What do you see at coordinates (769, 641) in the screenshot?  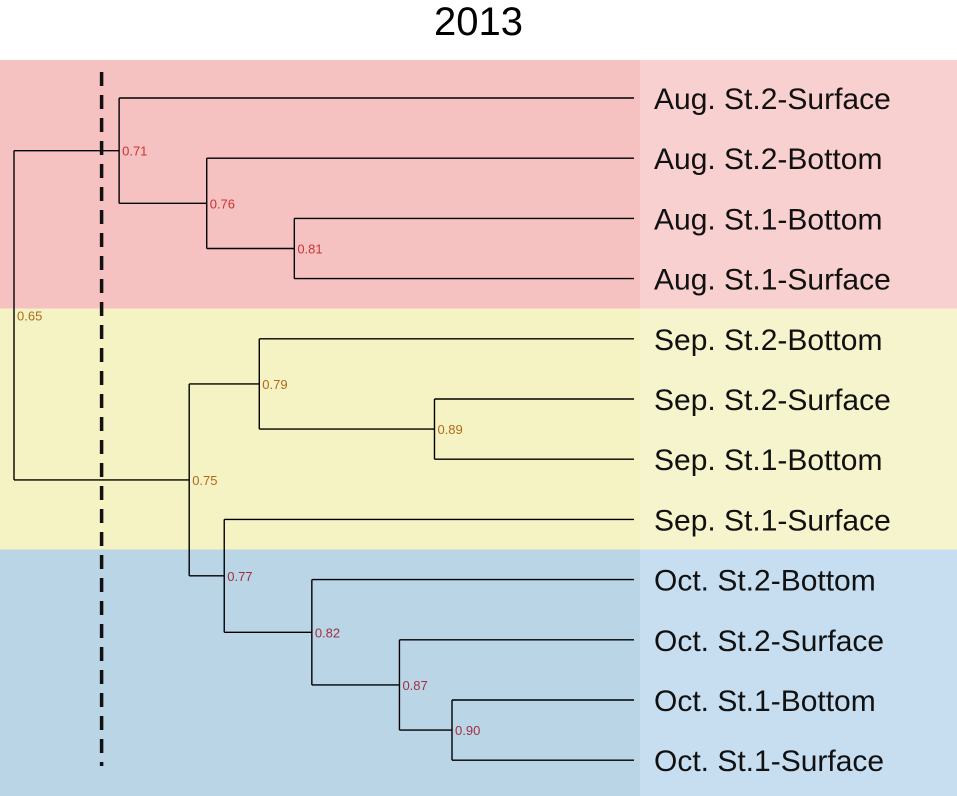 I see `leaf-label-oct-st-2-surface: Oct. St.2-Surface` at bounding box center [769, 641].